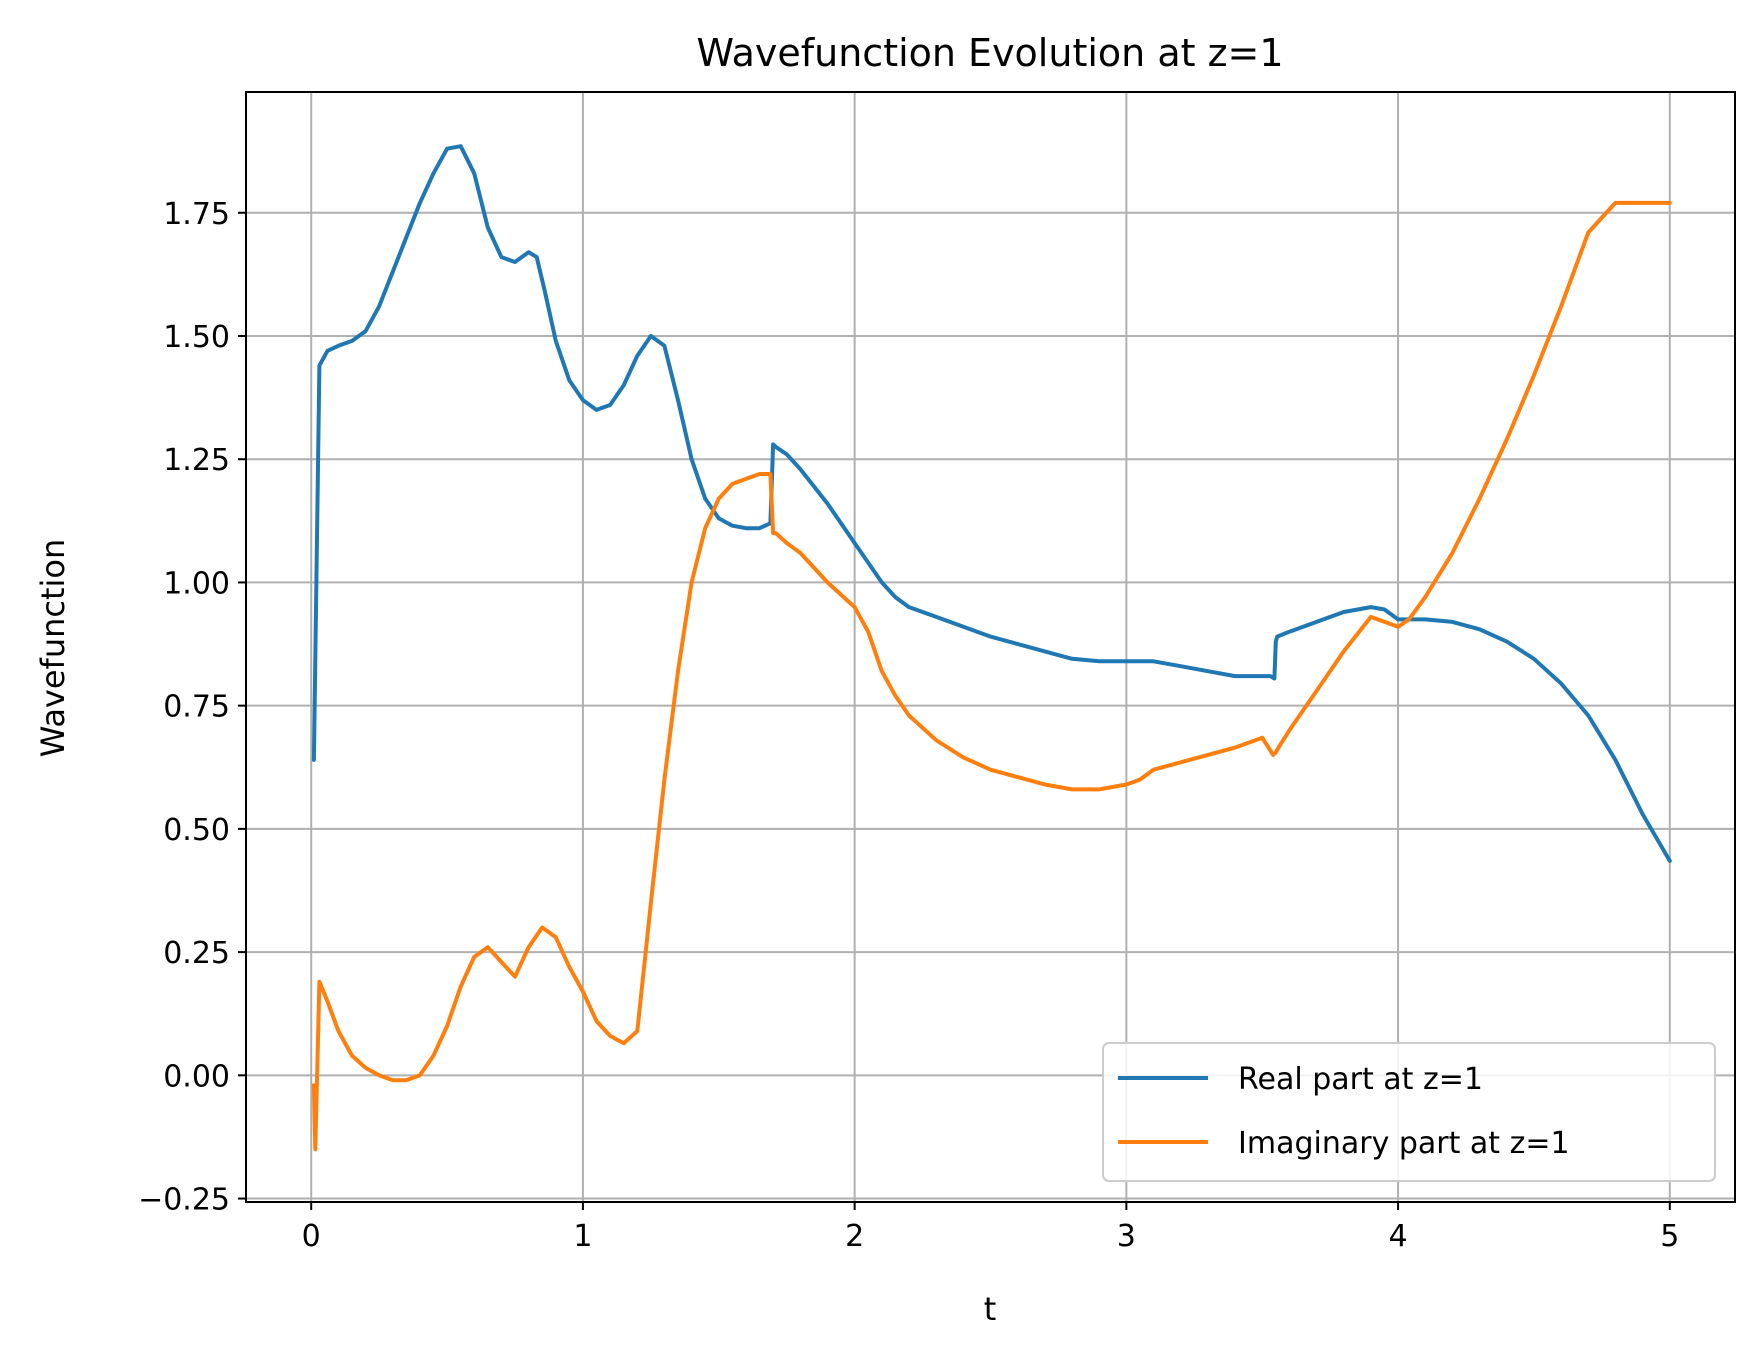 This screenshot has height=1361, width=1763. I want to click on x-tick-label: 0, so click(311, 1236).